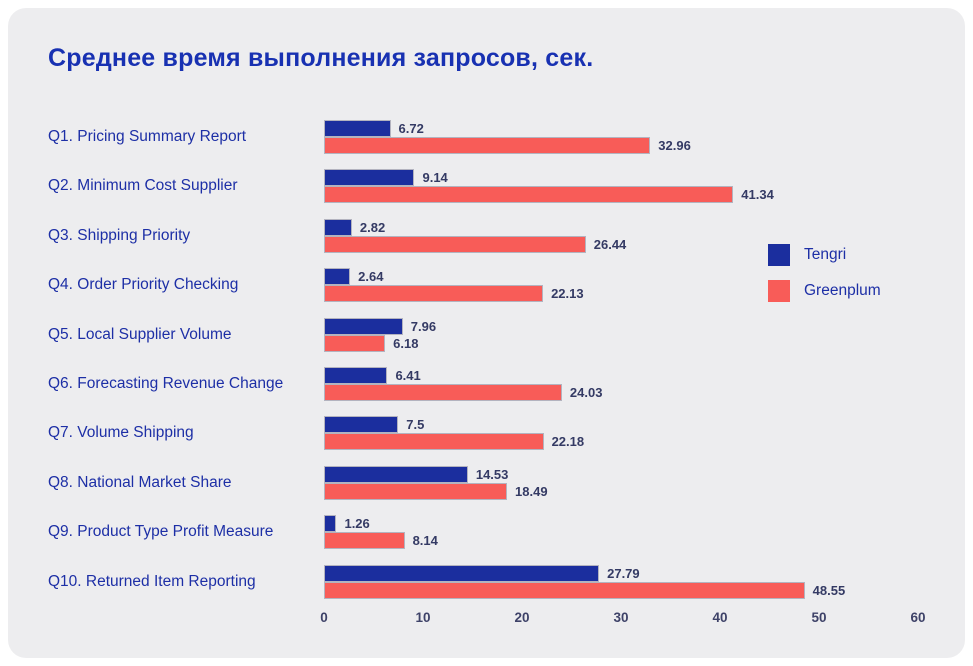  I want to click on tengri-value-label: 6.72, so click(411, 128).